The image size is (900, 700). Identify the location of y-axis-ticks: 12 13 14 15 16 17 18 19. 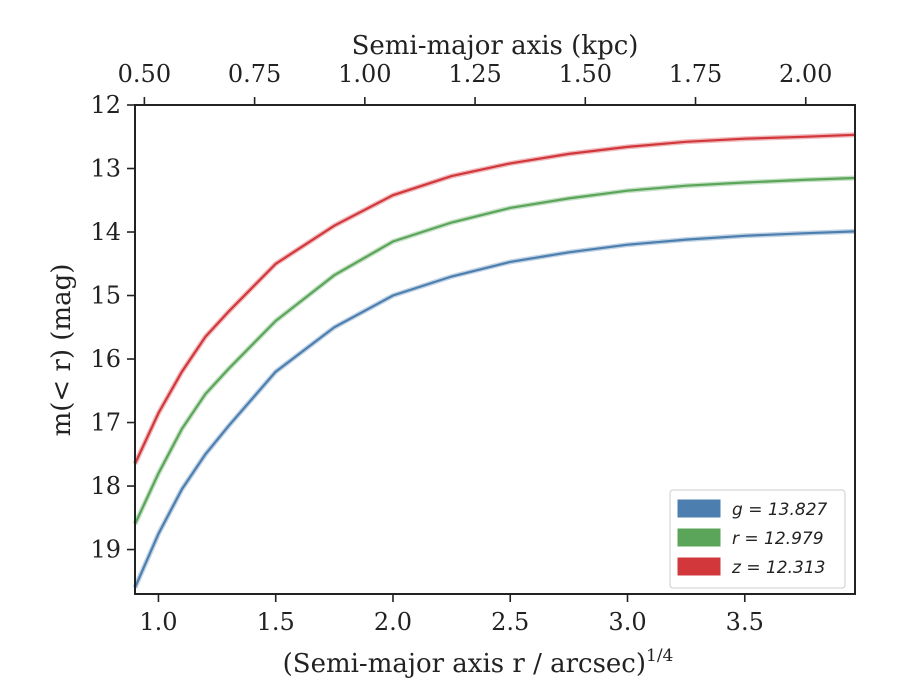
(112, 327).